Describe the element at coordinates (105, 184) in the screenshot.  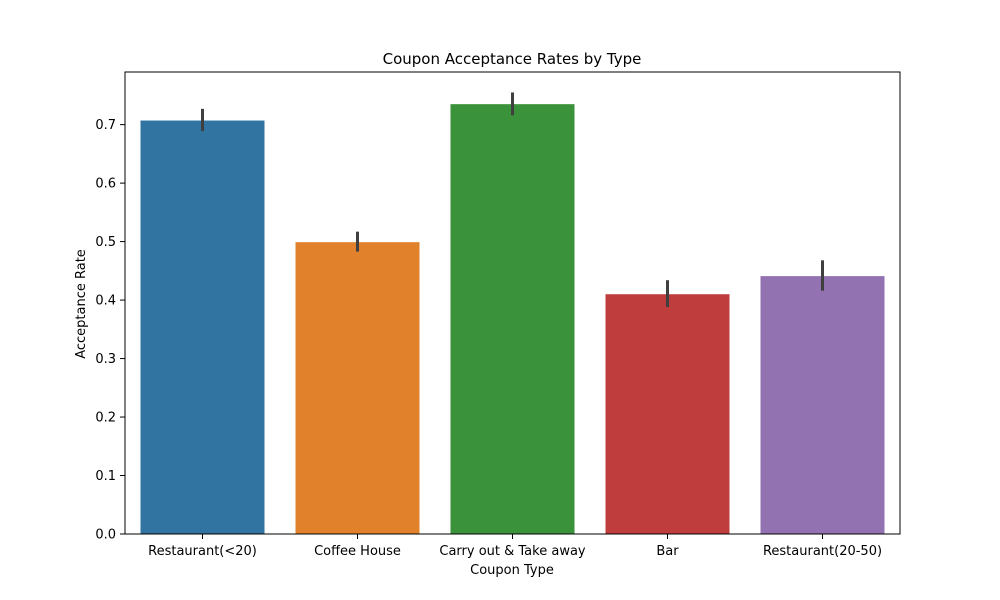
I see `y-tick-label: 0.6` at that location.